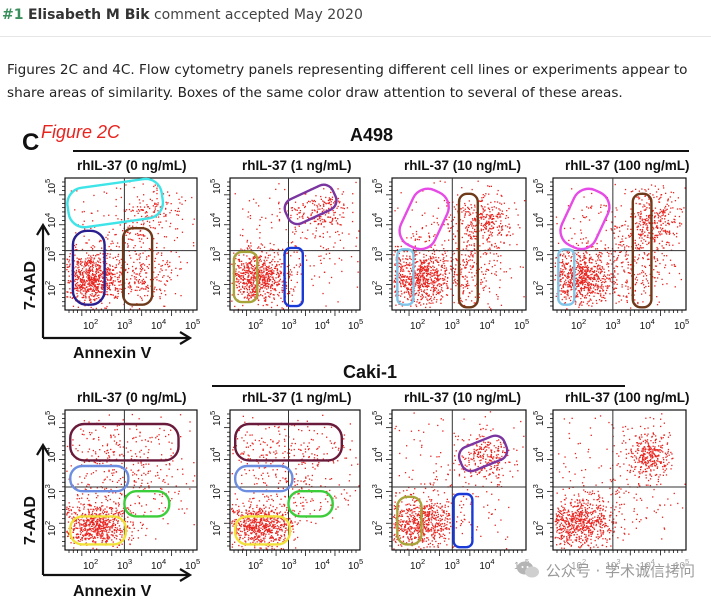 This screenshot has width=711, height=599. I want to click on row-title-a498: A498, so click(371, 135).